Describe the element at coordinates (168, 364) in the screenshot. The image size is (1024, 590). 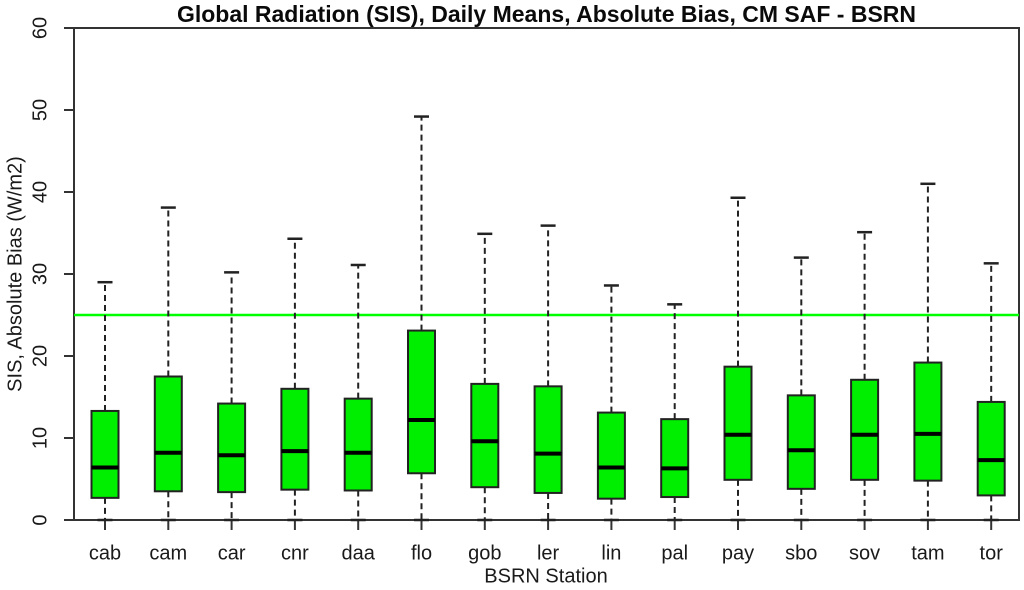
I see `boxplot-cam` at that location.